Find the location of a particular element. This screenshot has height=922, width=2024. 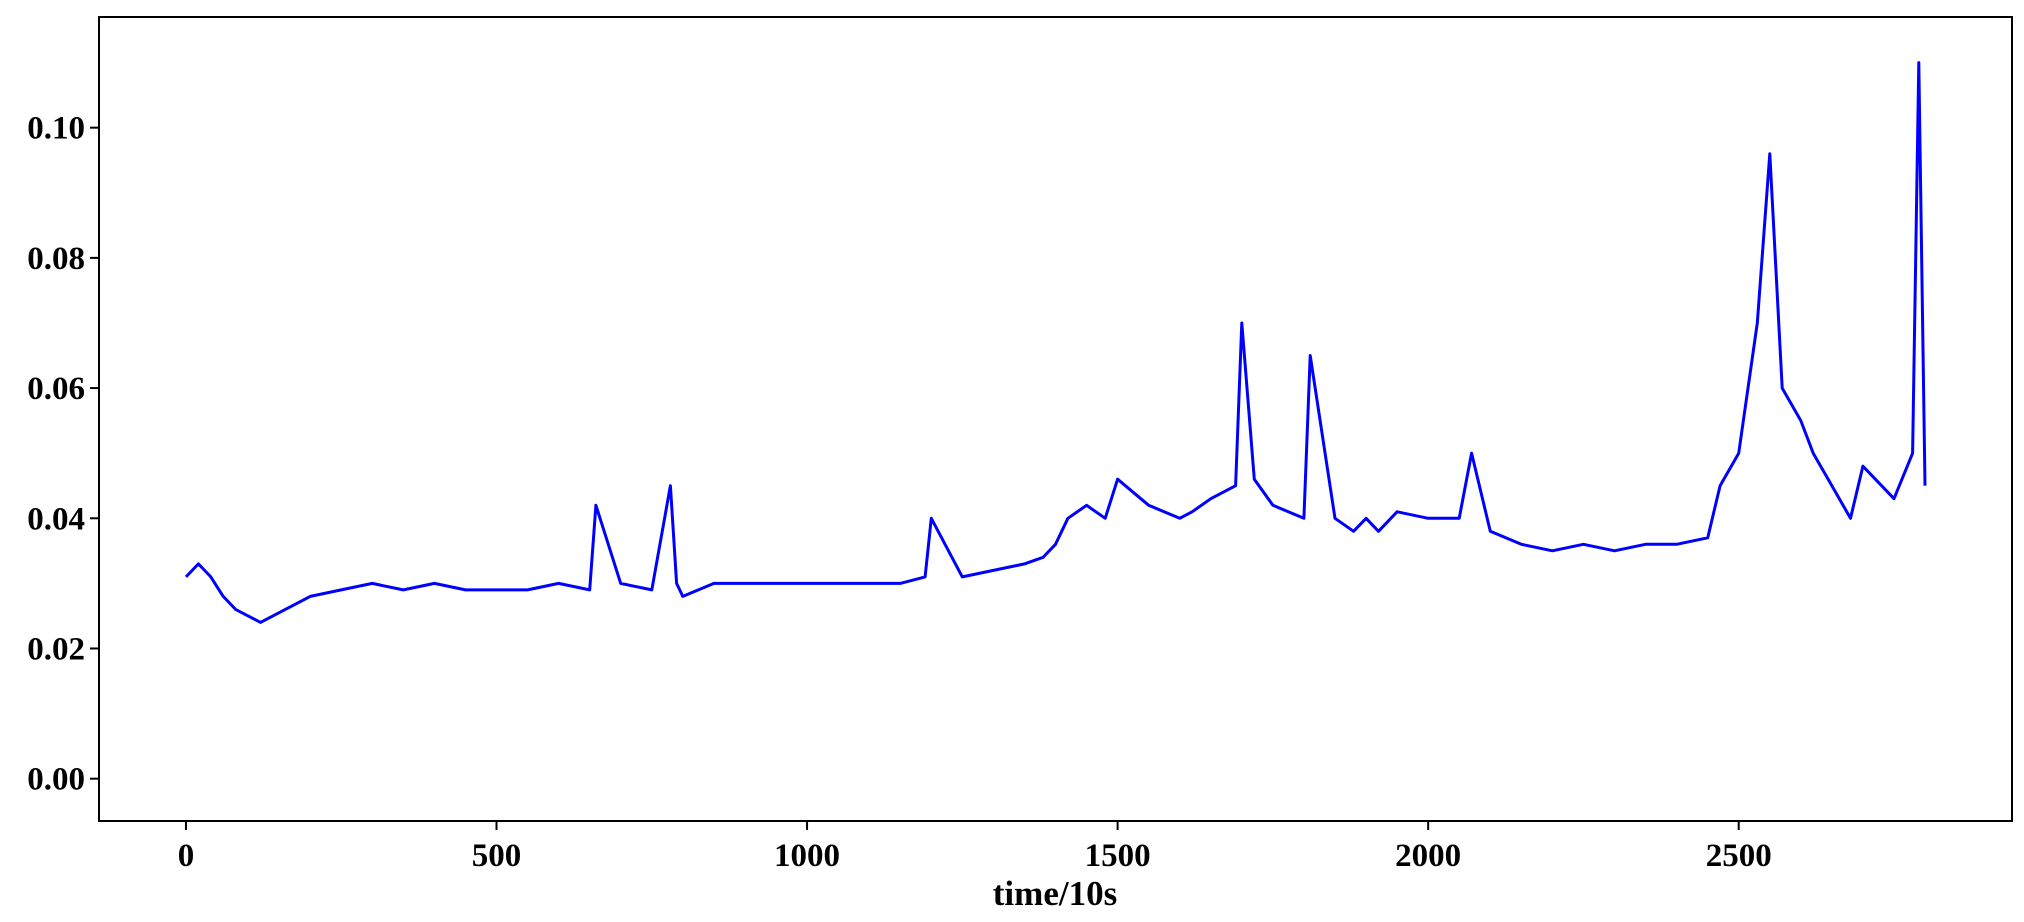

y-tick-label: 0.04 is located at coordinates (56, 519).